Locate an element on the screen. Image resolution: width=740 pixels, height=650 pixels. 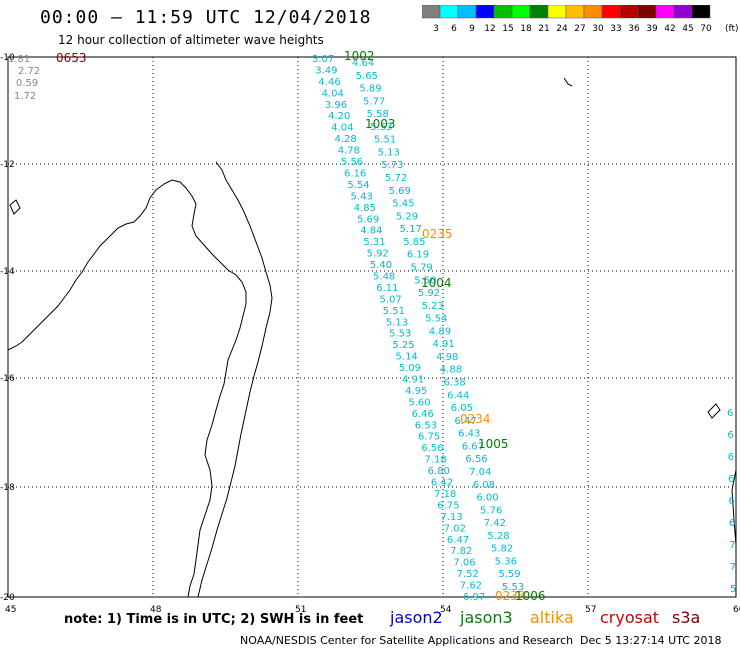
wave-height-value: 6.19 is located at coordinates (418, 255).